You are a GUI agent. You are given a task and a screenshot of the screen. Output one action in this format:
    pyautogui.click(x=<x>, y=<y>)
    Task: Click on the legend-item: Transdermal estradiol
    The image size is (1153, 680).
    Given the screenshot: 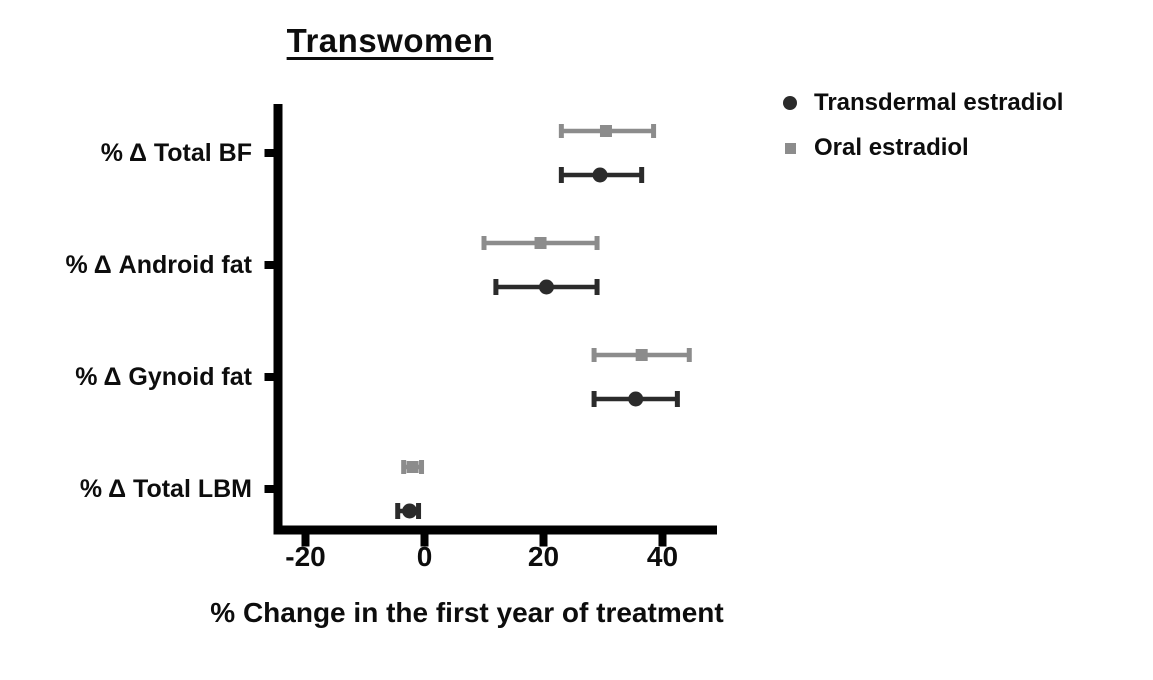 What is the action you would take?
    pyautogui.click(x=923, y=103)
    